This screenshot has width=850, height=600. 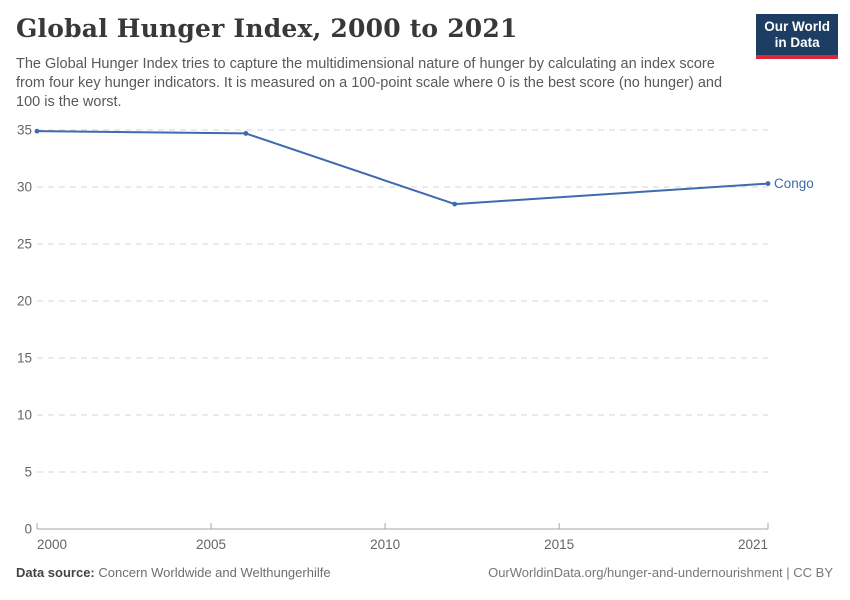 I want to click on data-source-label: Data source:, so click(x=55, y=572).